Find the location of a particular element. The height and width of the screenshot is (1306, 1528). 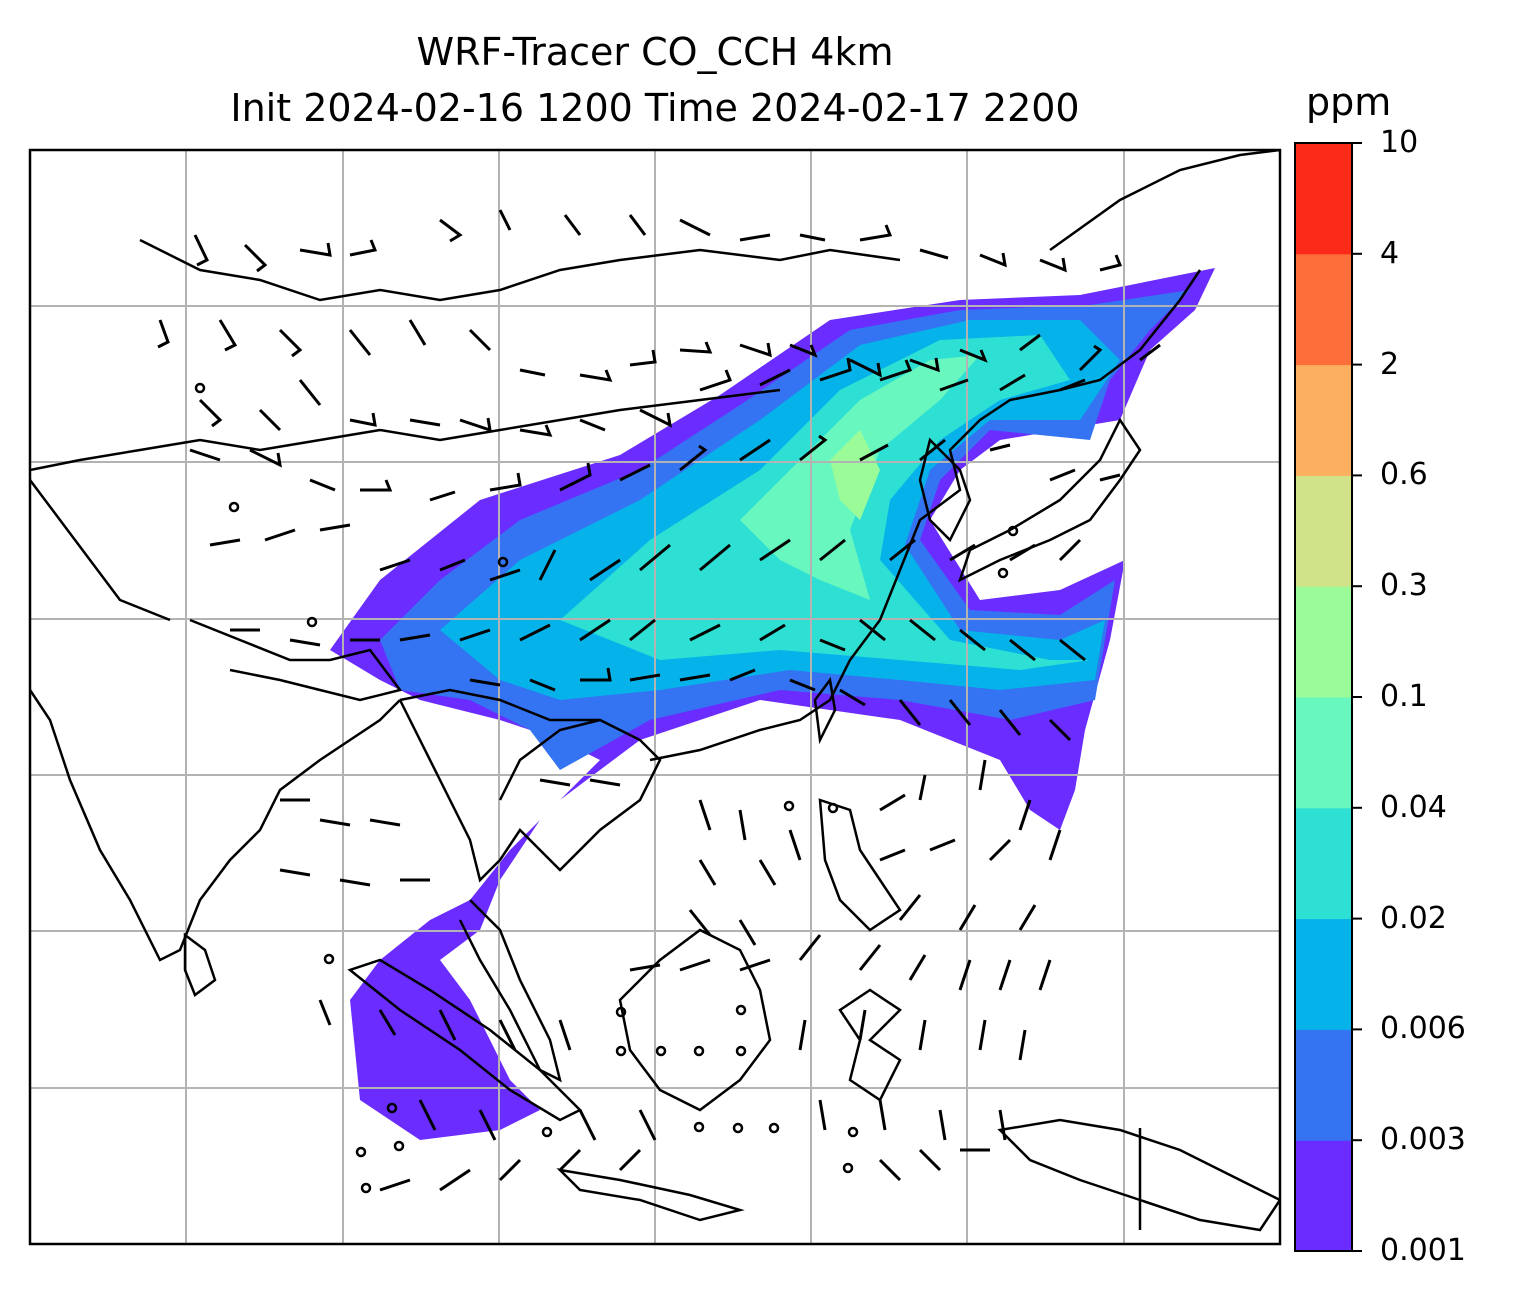

colorbar-tick-label: 10 is located at coordinates (1399, 142).